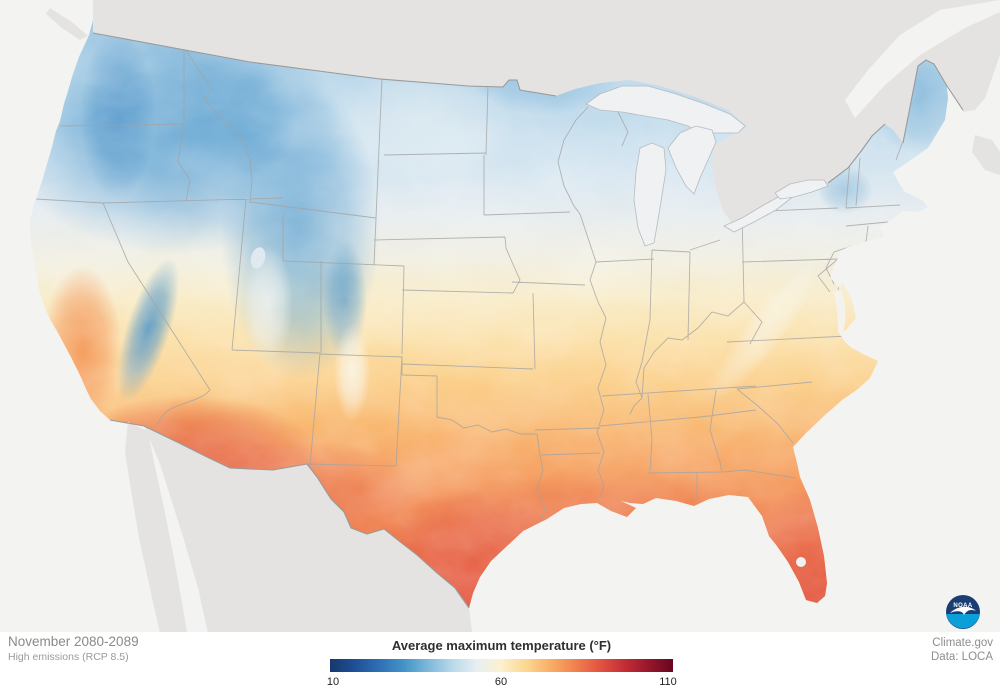  Describe the element at coordinates (308, 529) in the screenshot. I see `mexico-landmass` at that location.